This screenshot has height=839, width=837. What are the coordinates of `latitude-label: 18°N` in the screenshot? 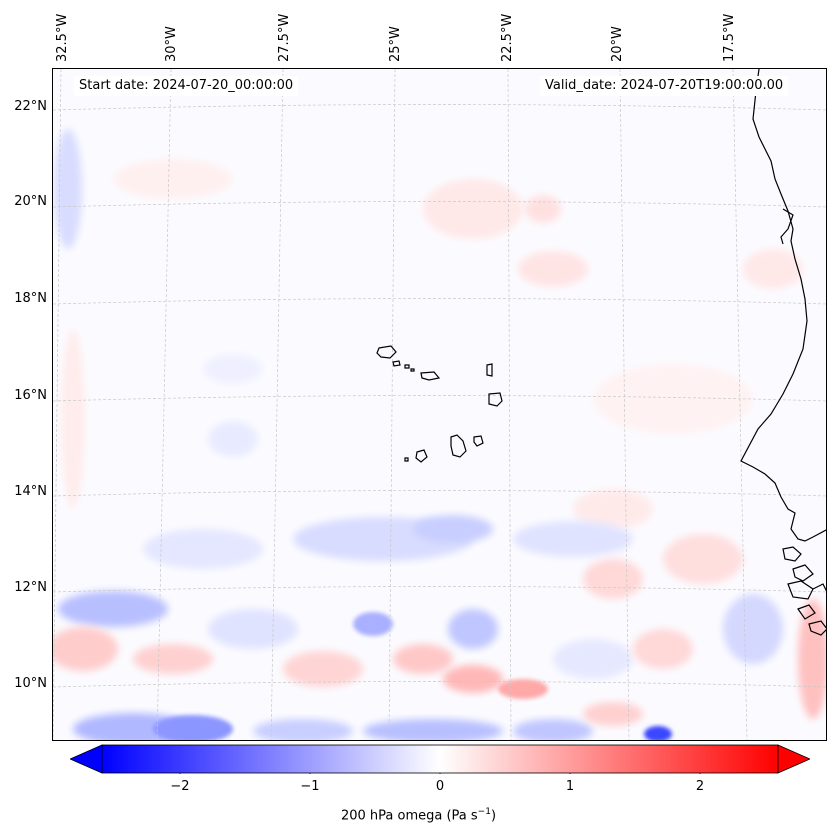 It's located at (30, 298).